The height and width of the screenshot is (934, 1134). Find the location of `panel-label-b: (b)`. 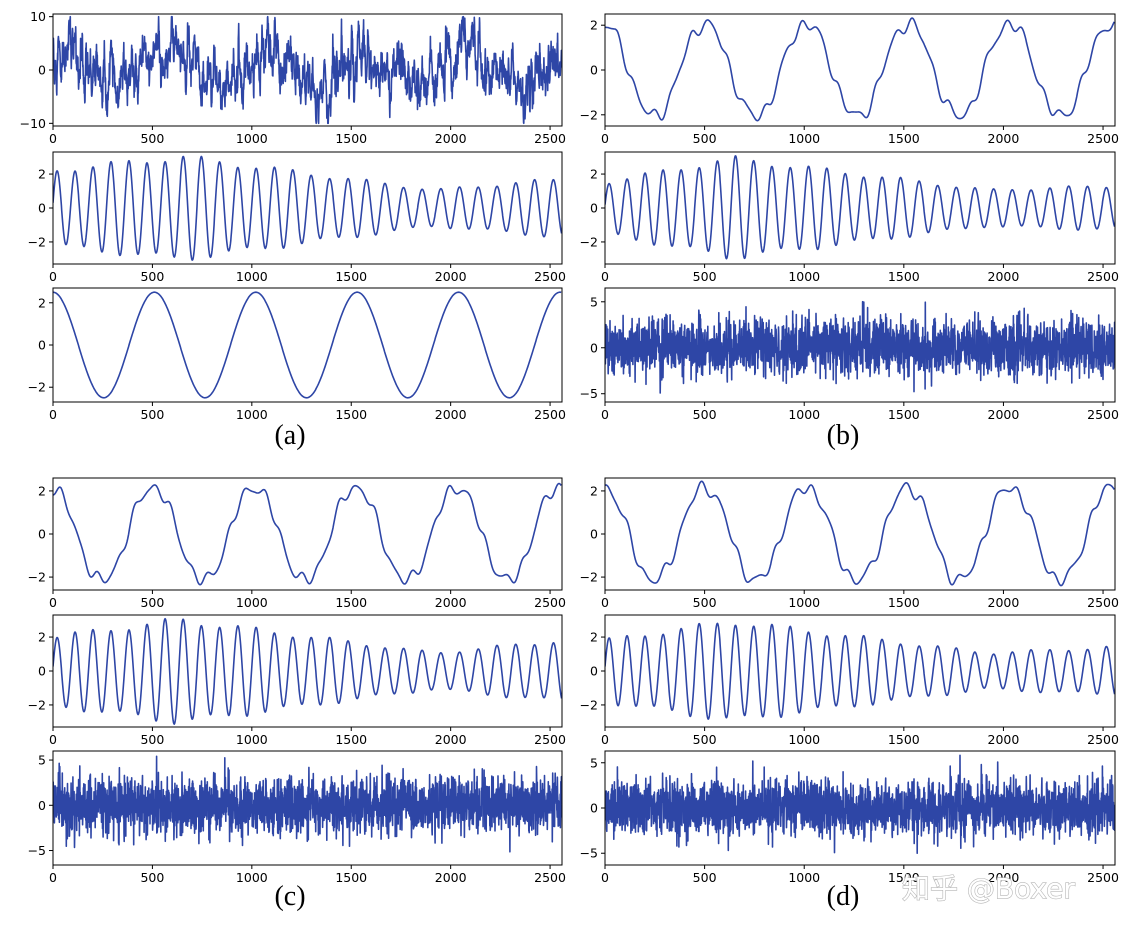

panel-label-b: (b) is located at coordinates (843, 435).